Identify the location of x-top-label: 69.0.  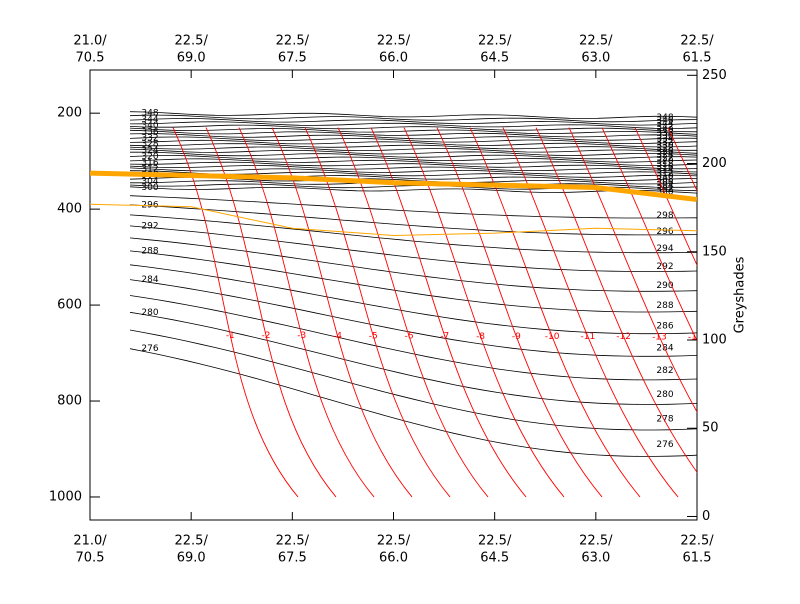
(191, 58).